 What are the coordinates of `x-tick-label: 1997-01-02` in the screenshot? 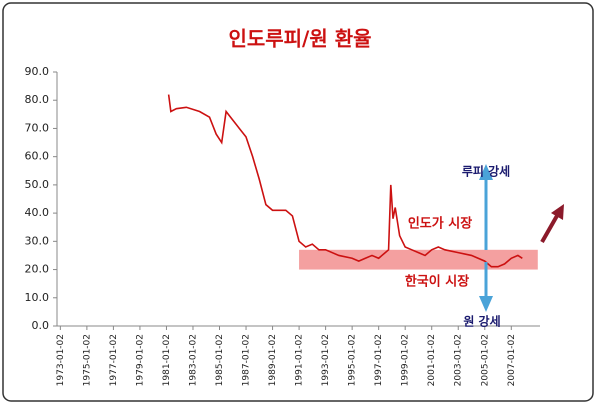 It's located at (379, 360).